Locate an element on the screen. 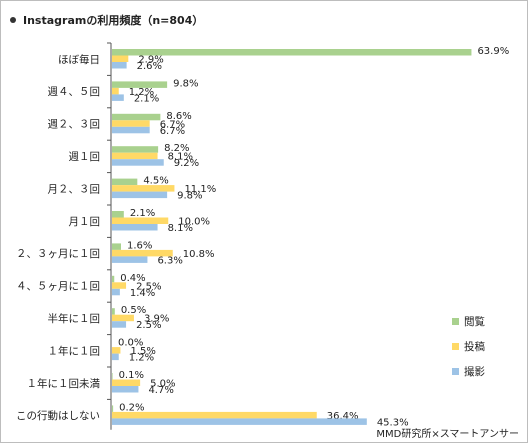  legend-label: 閲覧 is located at coordinates (474, 321).